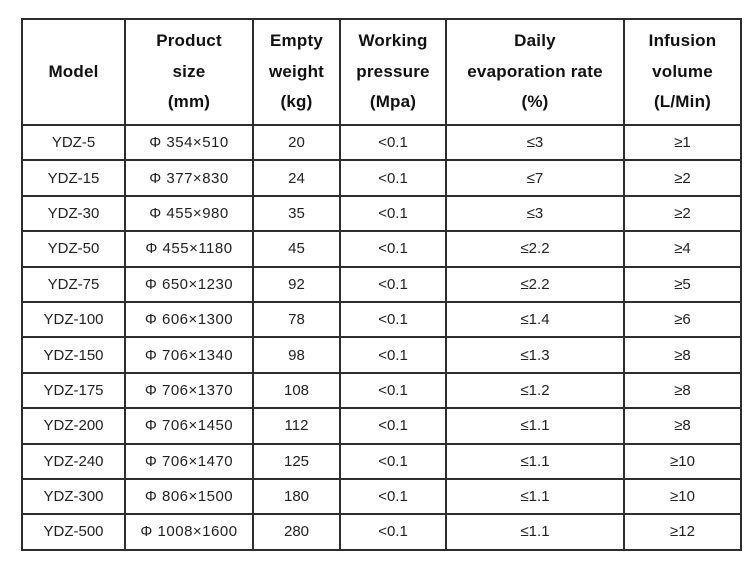  What do you see at coordinates (189, 213) in the screenshot?
I see `cell-product-size: Φ 455×980` at bounding box center [189, 213].